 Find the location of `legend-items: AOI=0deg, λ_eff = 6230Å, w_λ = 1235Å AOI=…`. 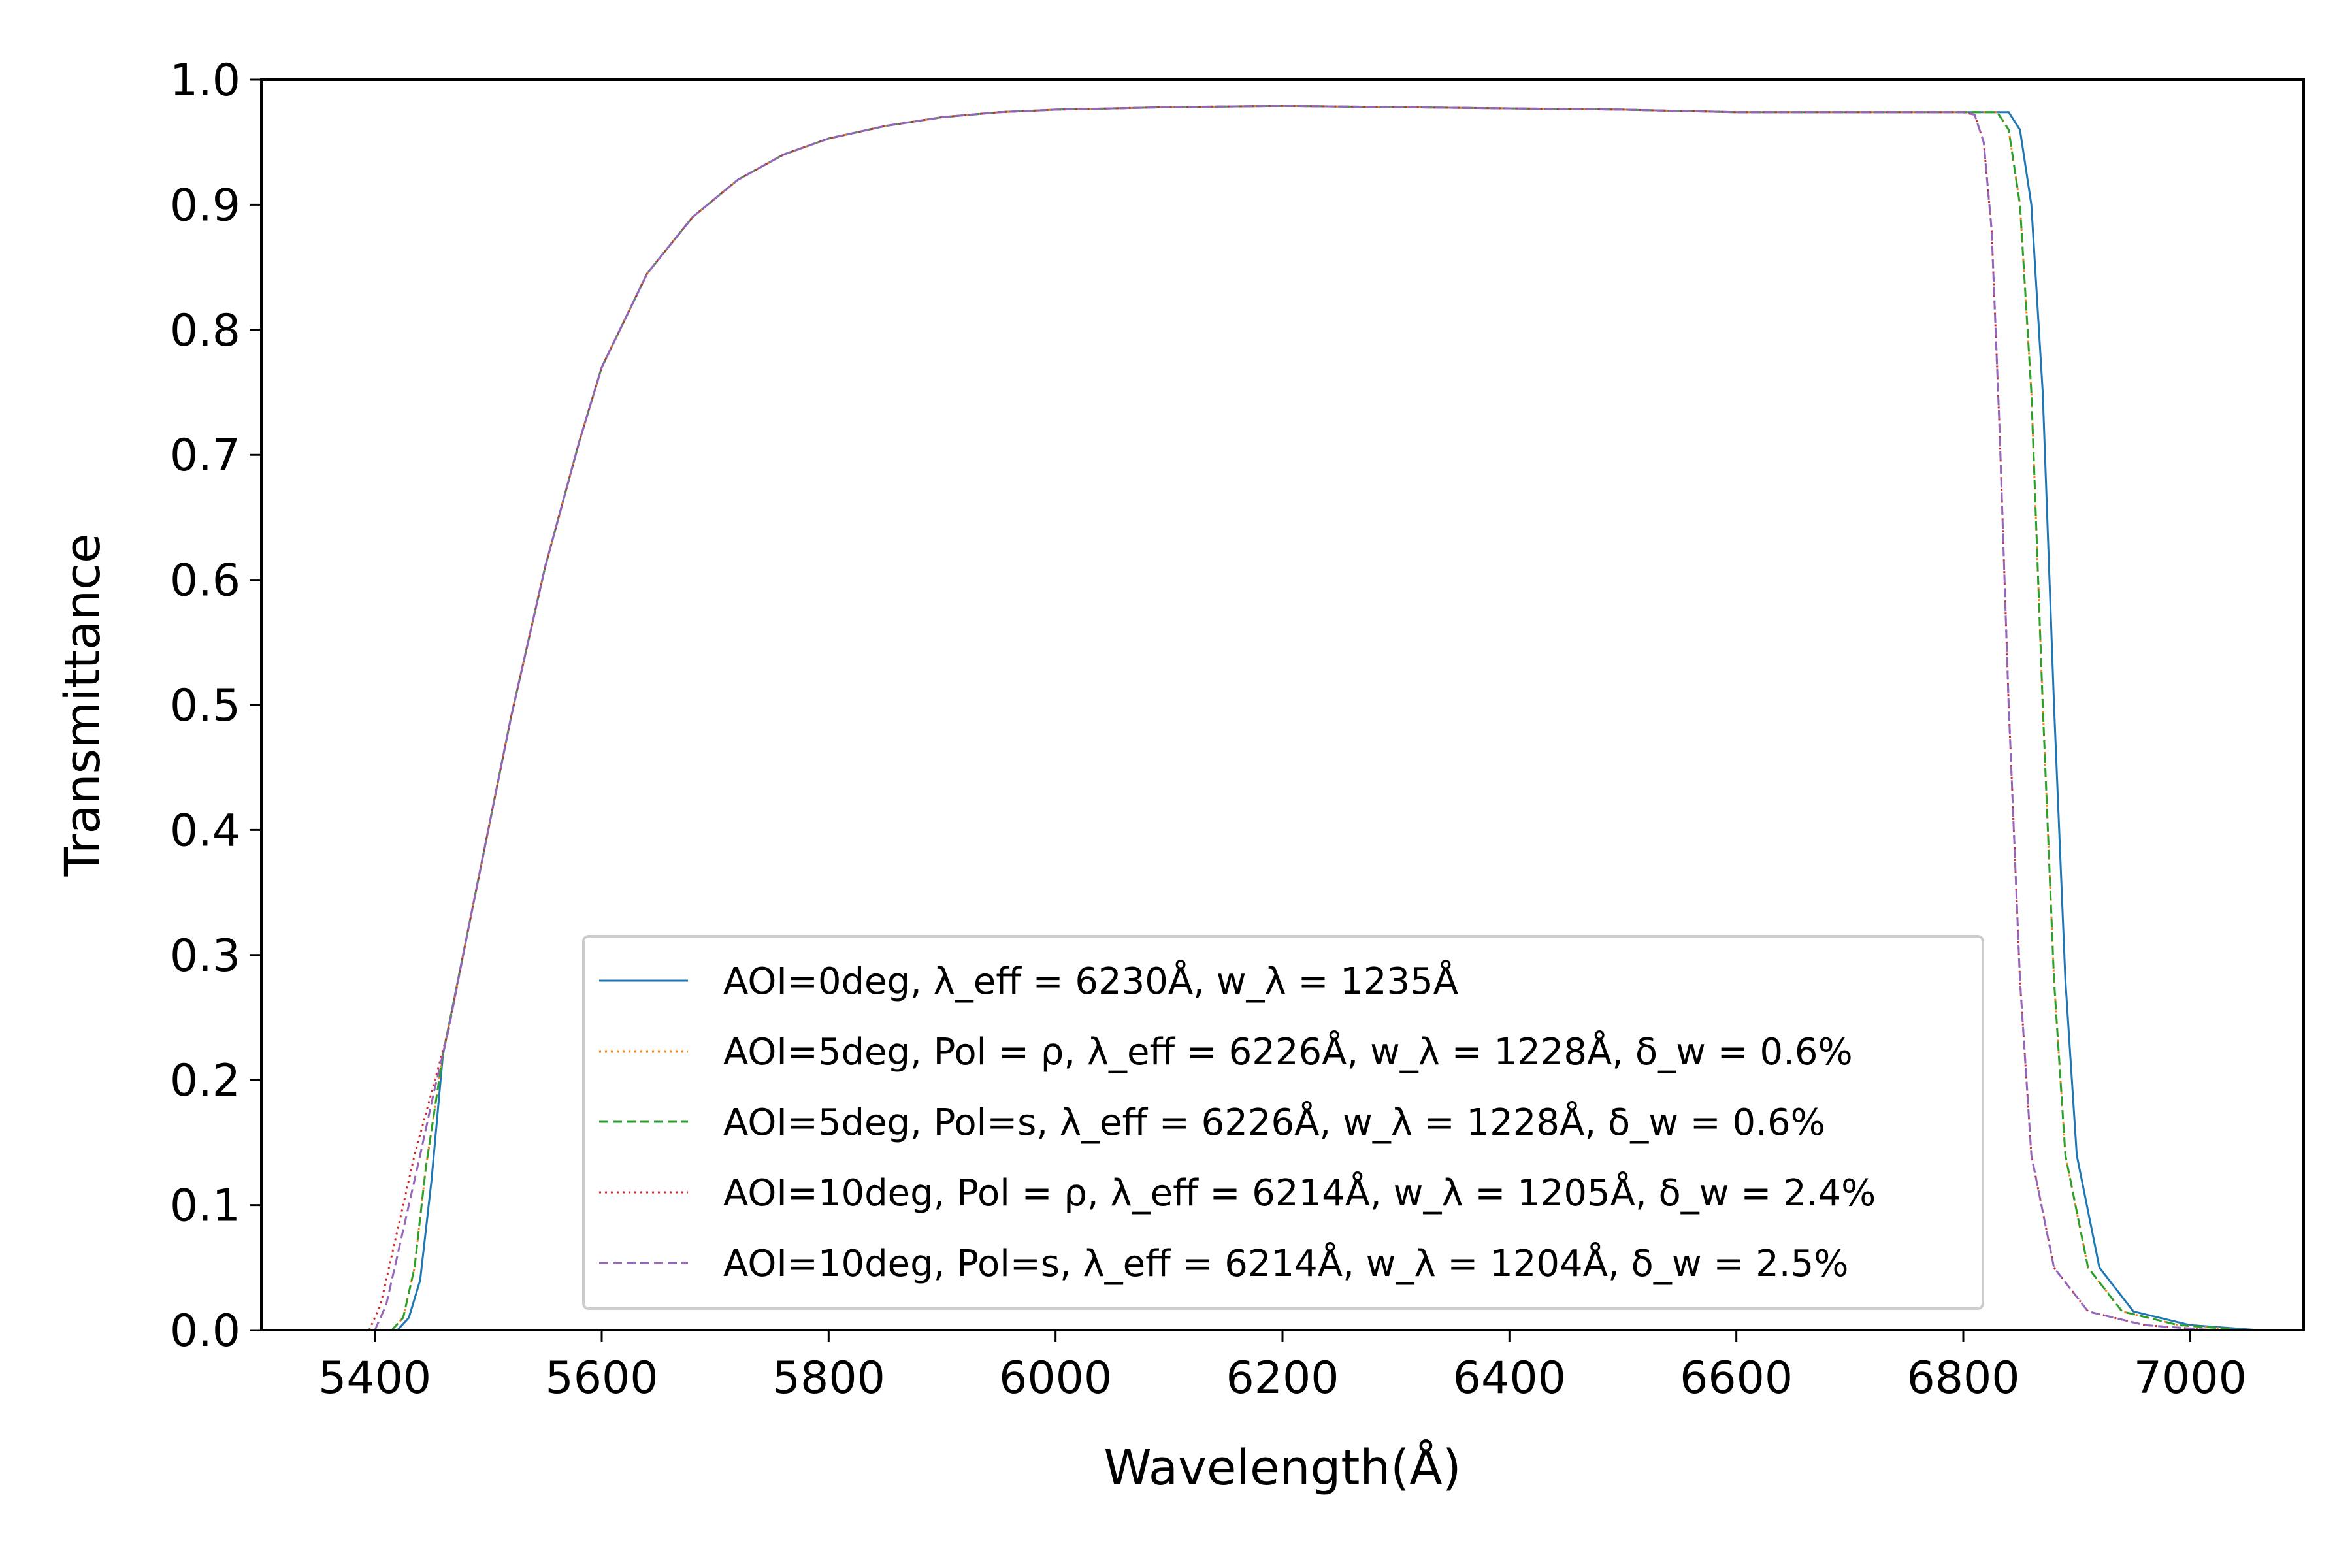

legend-items: AOI=0deg, λ_eff = 6230Å, w_λ = 1235Å AOI=… is located at coordinates (1237, 1122).